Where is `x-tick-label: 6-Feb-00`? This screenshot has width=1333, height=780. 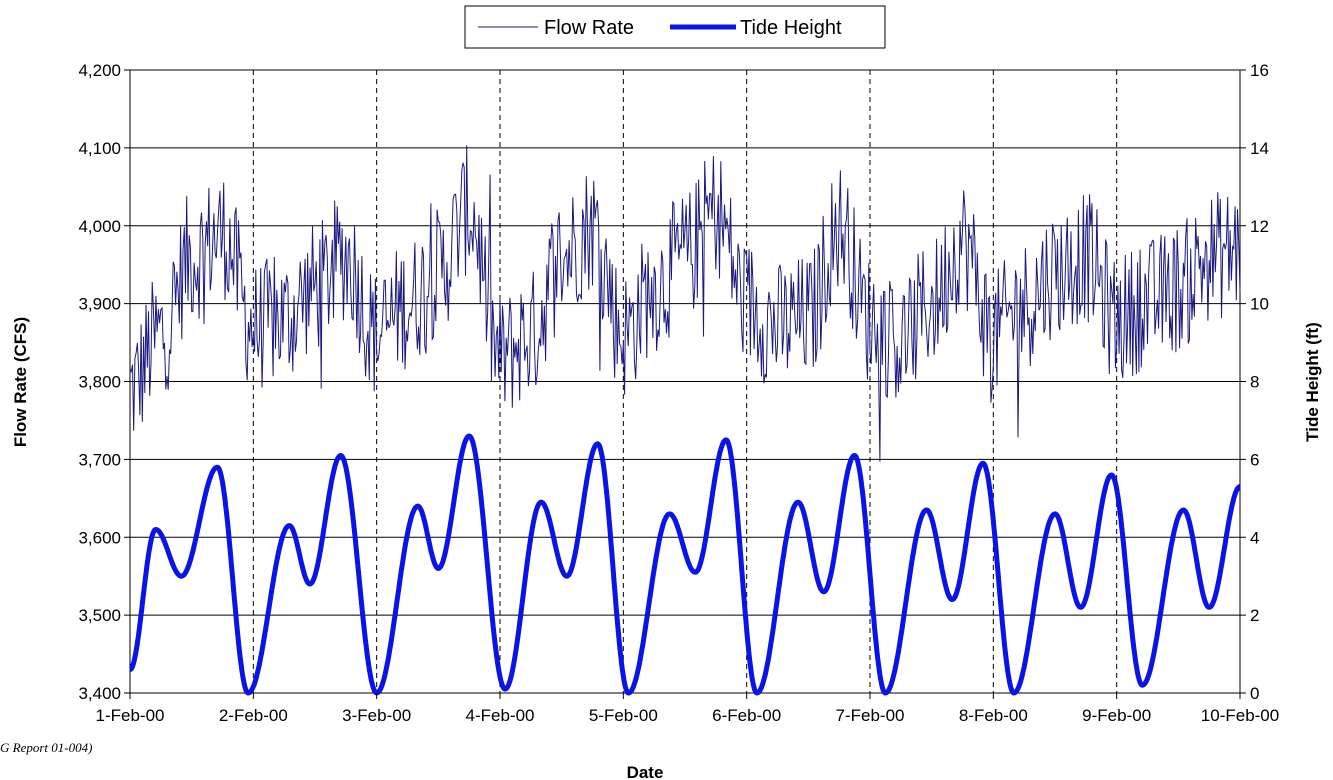
x-tick-label: 6-Feb-00 is located at coordinates (746, 715).